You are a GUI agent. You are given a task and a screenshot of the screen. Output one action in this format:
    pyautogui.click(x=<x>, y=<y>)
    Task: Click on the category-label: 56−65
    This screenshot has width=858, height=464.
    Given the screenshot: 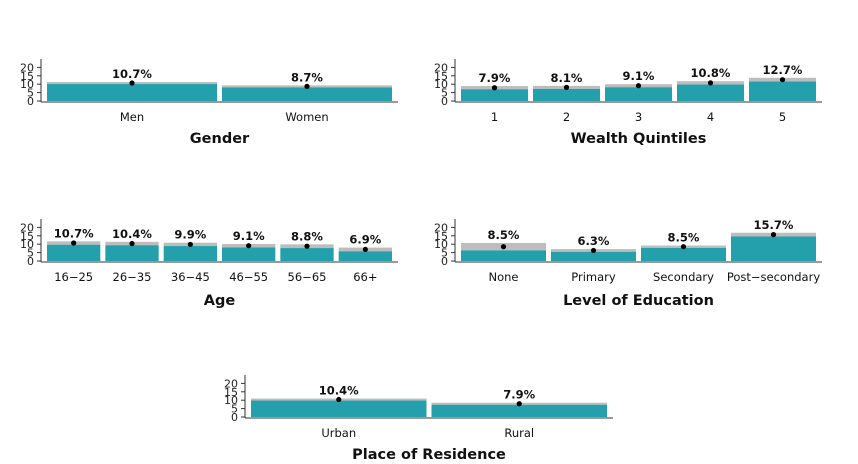 What is the action you would take?
    pyautogui.click(x=307, y=277)
    